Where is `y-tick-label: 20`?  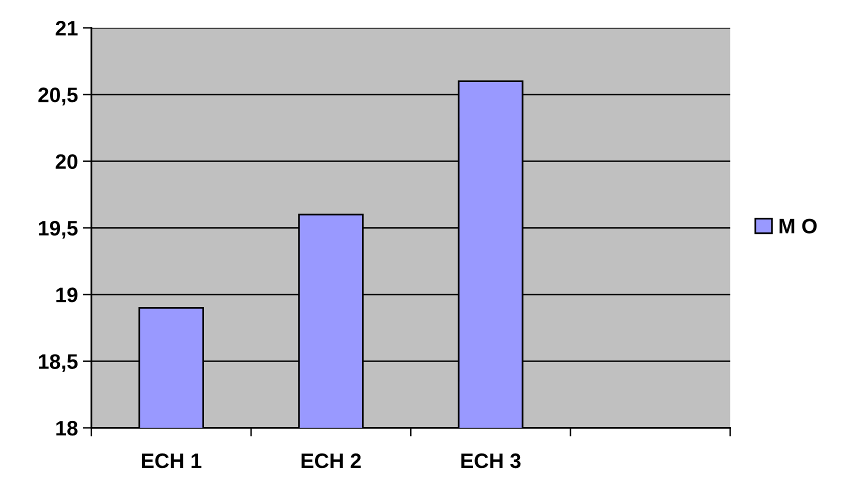 y-tick-label: 20 is located at coordinates (67, 161).